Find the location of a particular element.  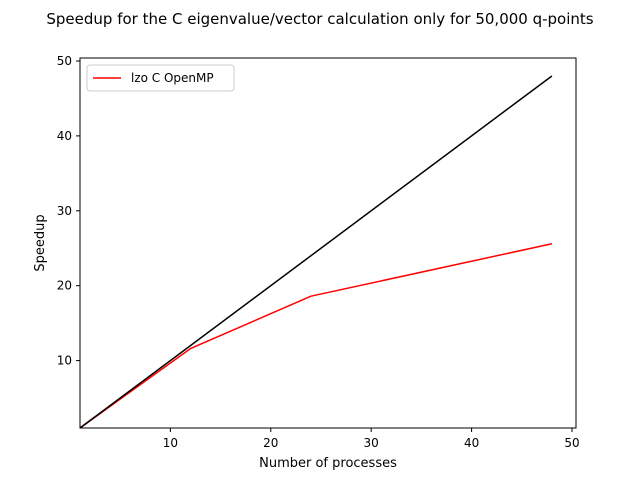

y-tick-label: 50 is located at coordinates (64, 61).